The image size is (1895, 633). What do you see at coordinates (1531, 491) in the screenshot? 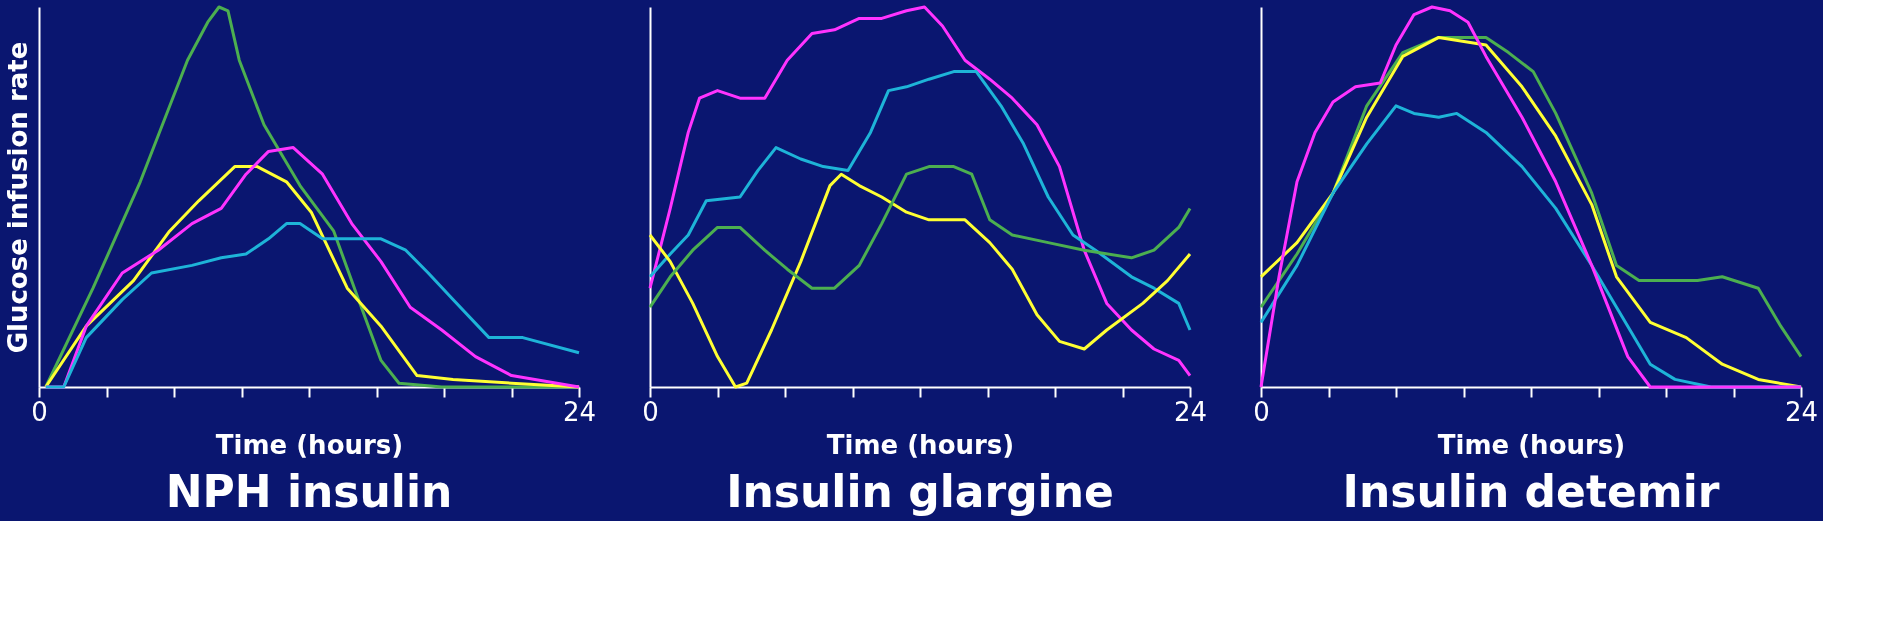
I see `text: Insulin detemir` at bounding box center [1531, 491].